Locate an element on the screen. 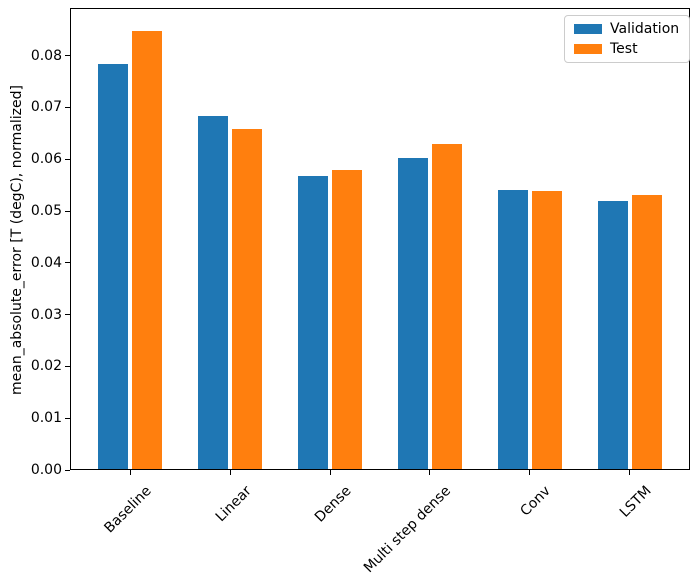 This screenshot has width=700, height=582. y-tick-label: 0.02 is located at coordinates (46, 366).